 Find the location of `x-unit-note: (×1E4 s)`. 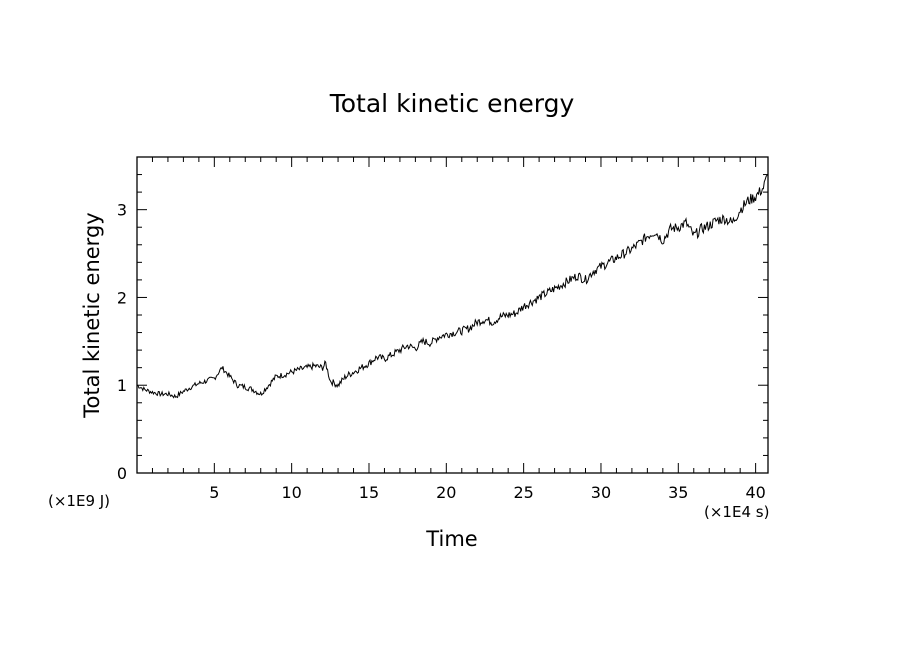

x-unit-note: (×1E4 s) is located at coordinates (736, 512).